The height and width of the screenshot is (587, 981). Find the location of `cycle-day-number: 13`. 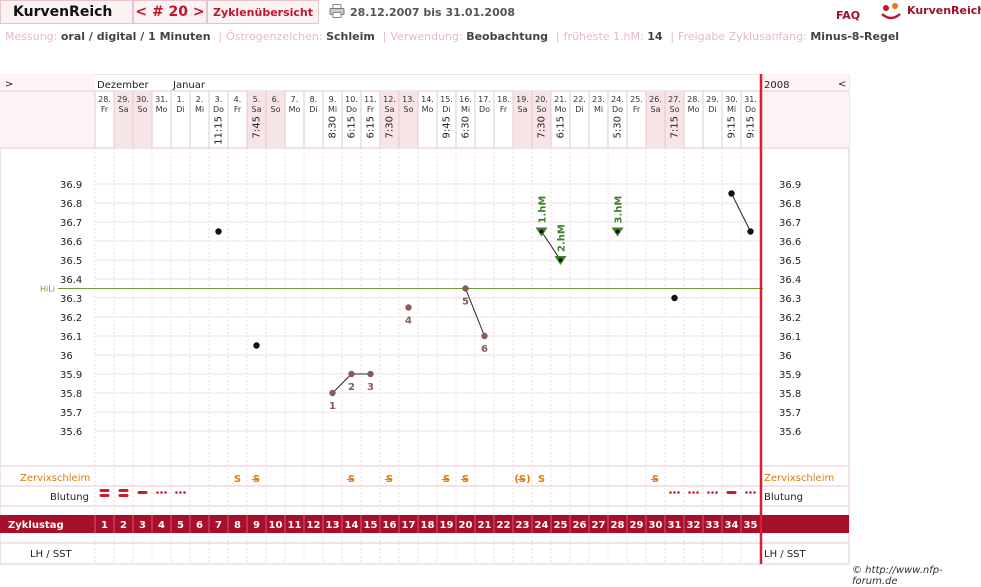

cycle-day-number: 13 is located at coordinates (333, 525).